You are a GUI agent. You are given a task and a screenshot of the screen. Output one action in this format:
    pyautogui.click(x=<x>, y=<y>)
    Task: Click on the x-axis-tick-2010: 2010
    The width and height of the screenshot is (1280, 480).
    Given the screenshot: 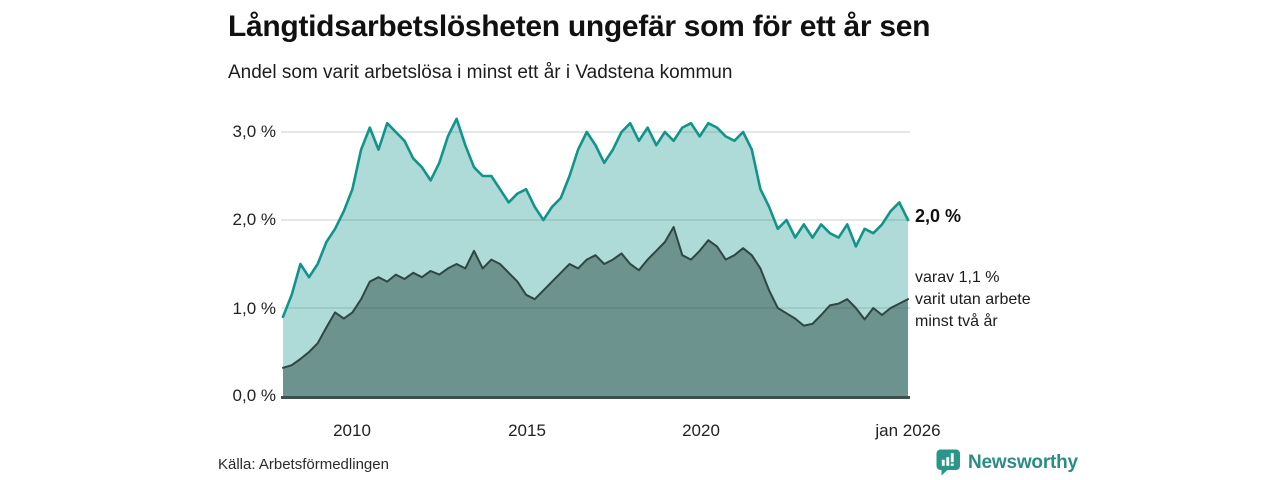 What is the action you would take?
    pyautogui.click(x=352, y=430)
    